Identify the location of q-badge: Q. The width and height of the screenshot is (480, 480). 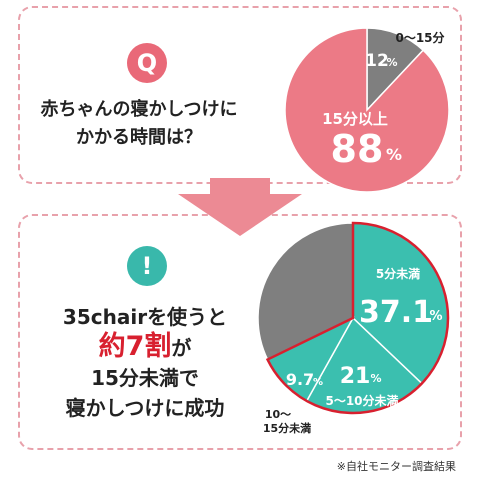
(147, 63).